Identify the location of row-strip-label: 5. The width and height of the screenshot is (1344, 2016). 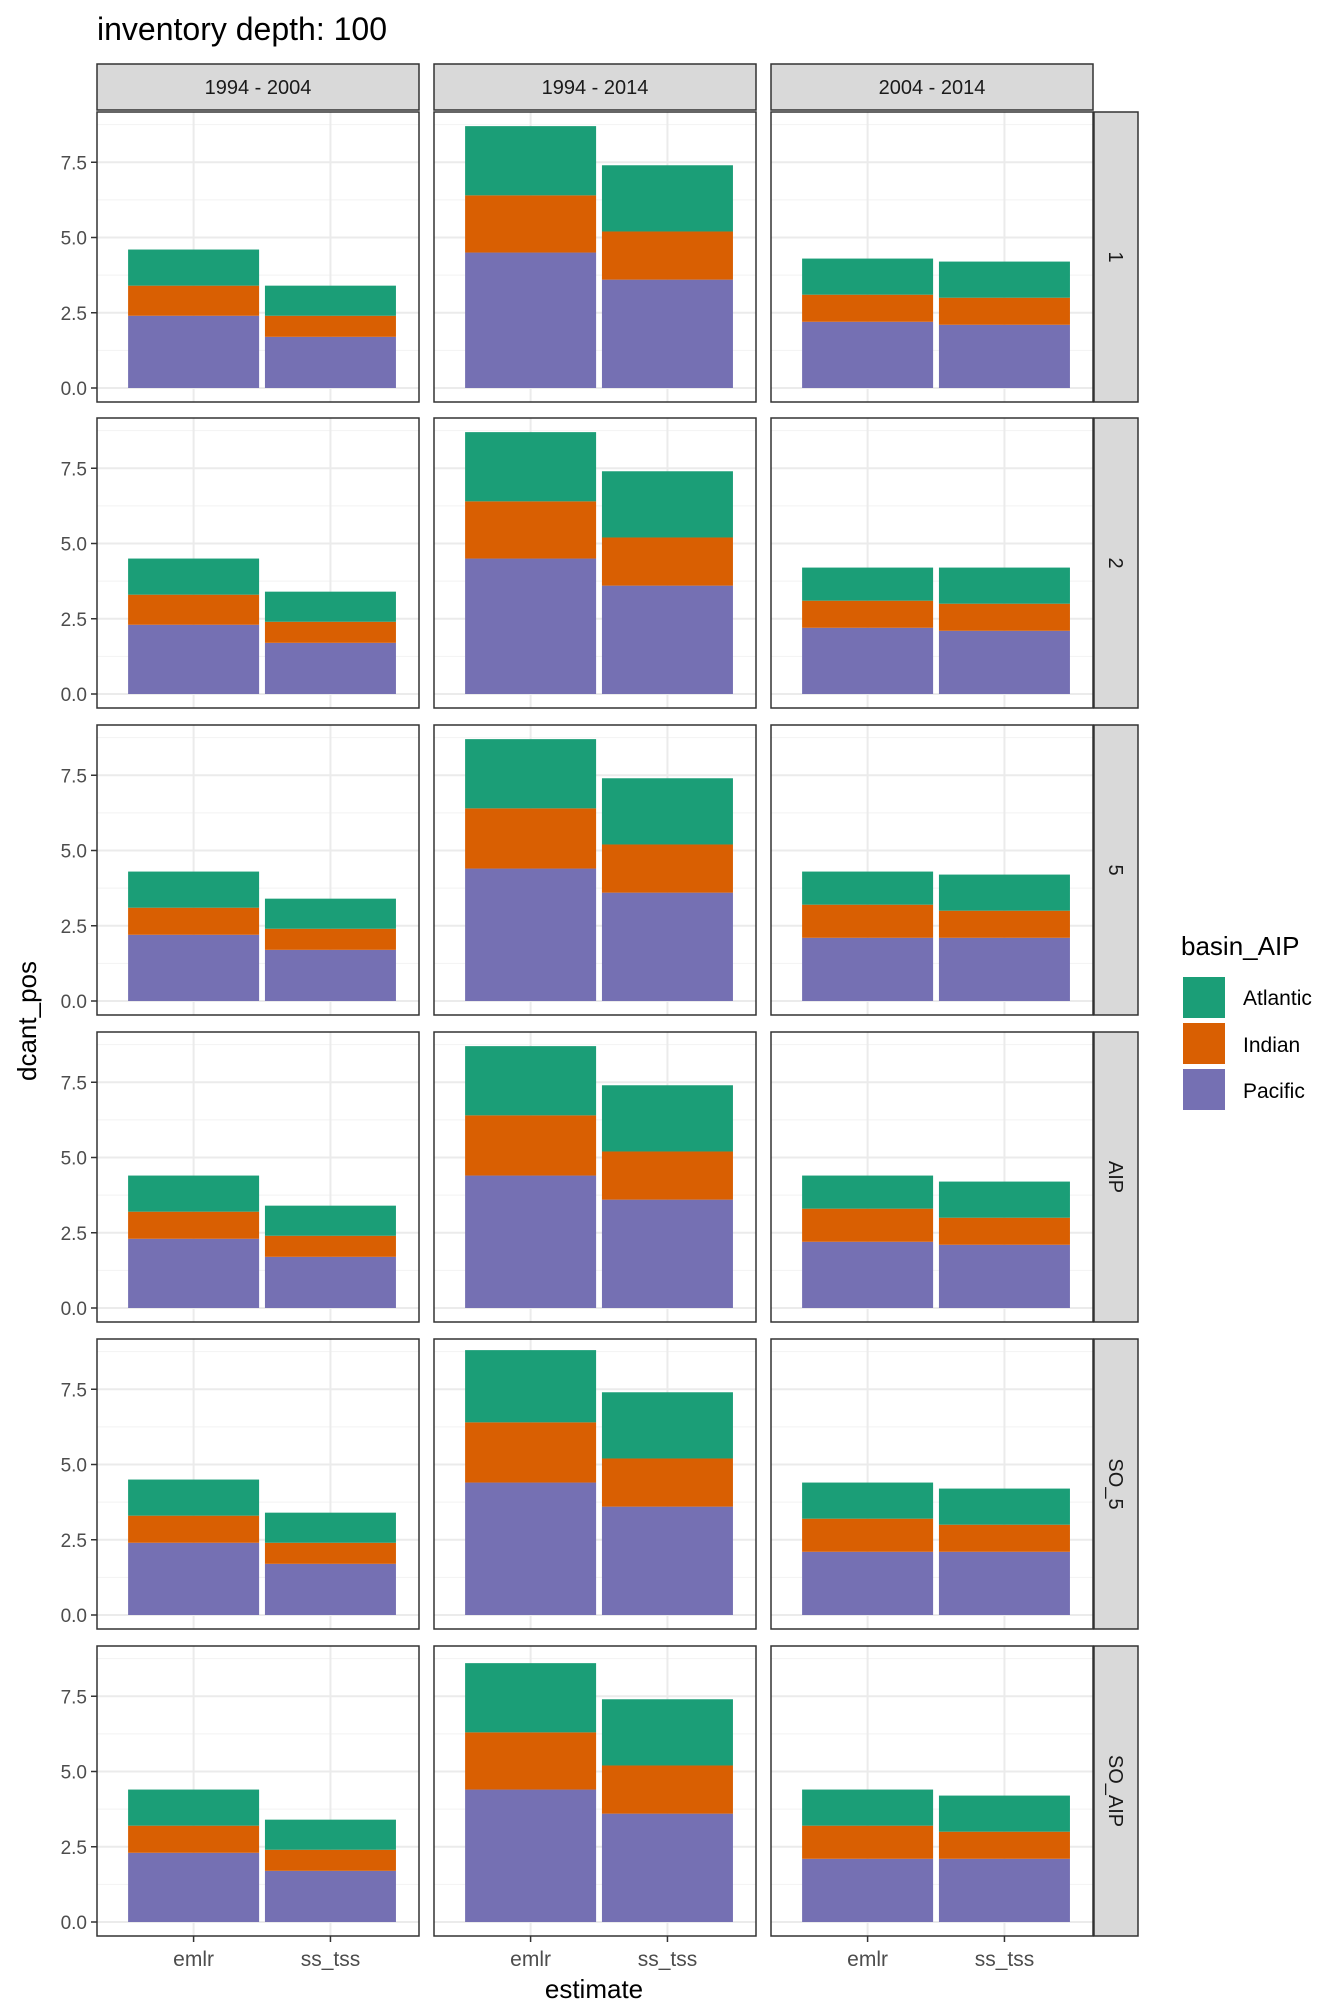
(1115, 869).